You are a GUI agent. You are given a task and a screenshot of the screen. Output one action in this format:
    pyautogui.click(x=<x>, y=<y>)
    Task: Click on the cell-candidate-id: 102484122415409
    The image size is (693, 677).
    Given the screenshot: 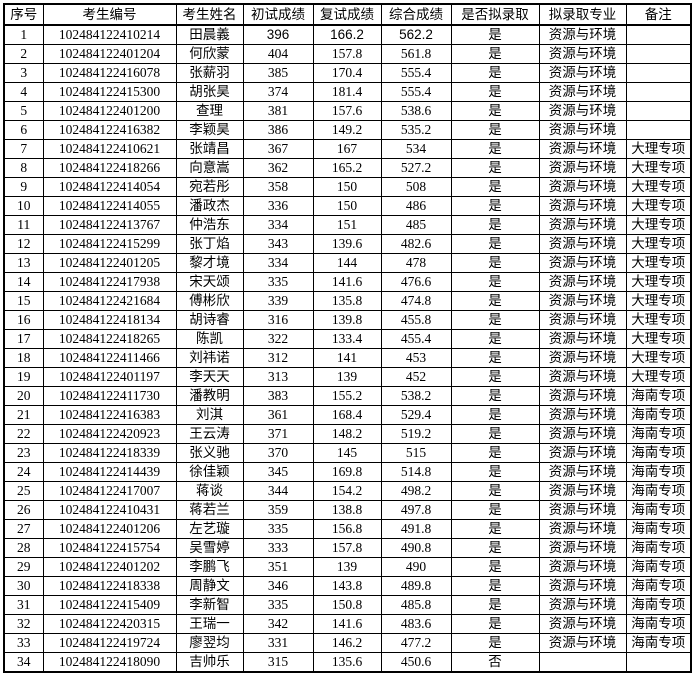 What is the action you would take?
    pyautogui.click(x=109, y=605)
    